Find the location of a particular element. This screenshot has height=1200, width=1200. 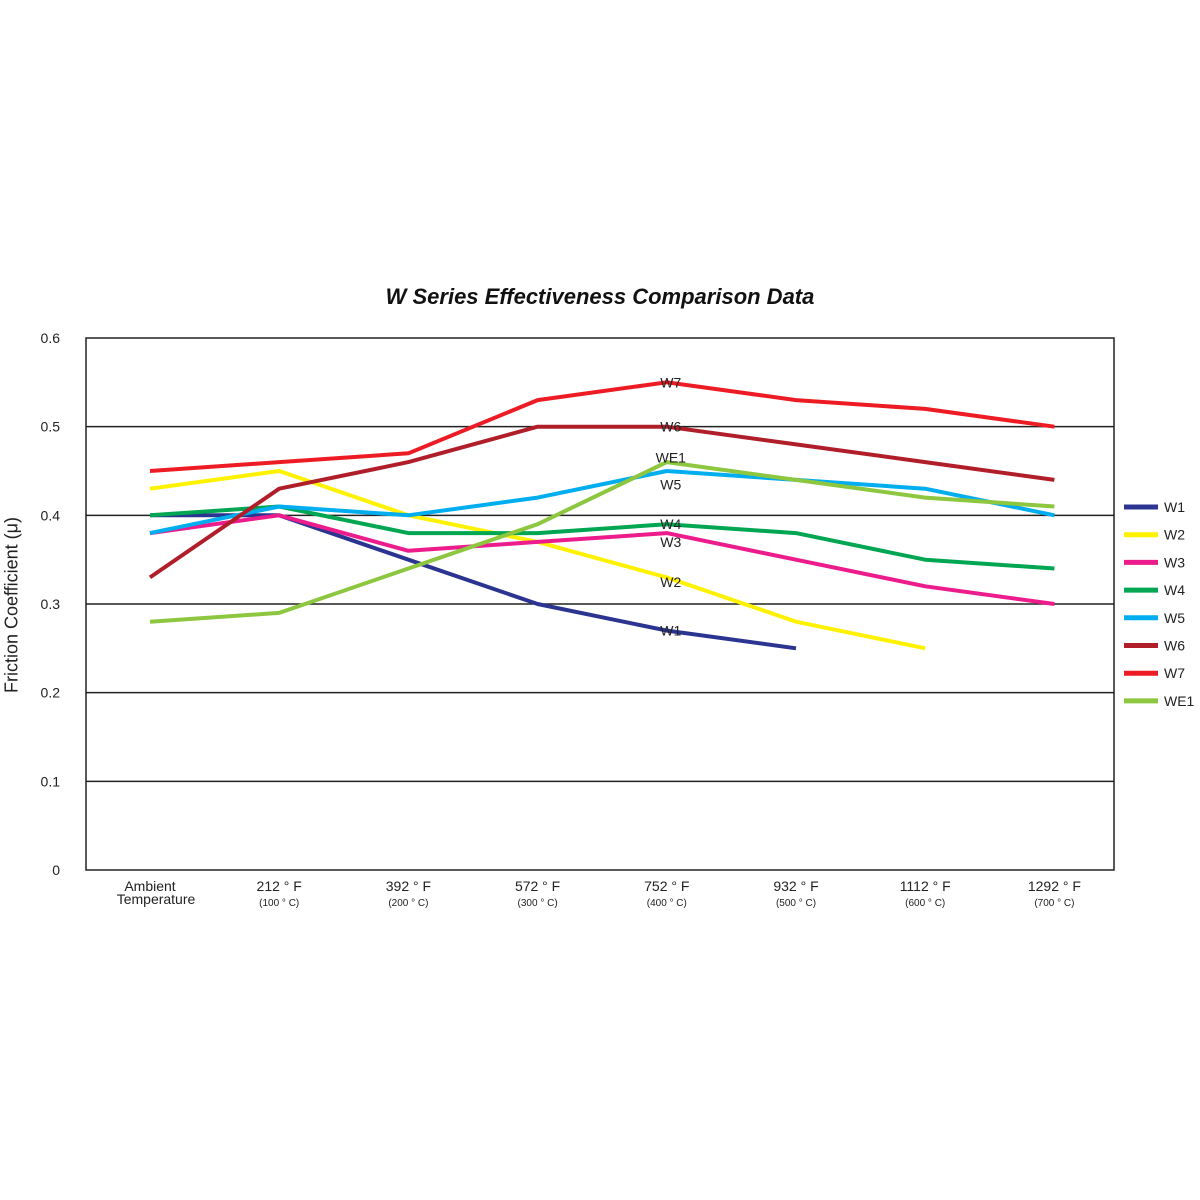

x-tick-sublabel: (300 ° C) is located at coordinates (538, 903).